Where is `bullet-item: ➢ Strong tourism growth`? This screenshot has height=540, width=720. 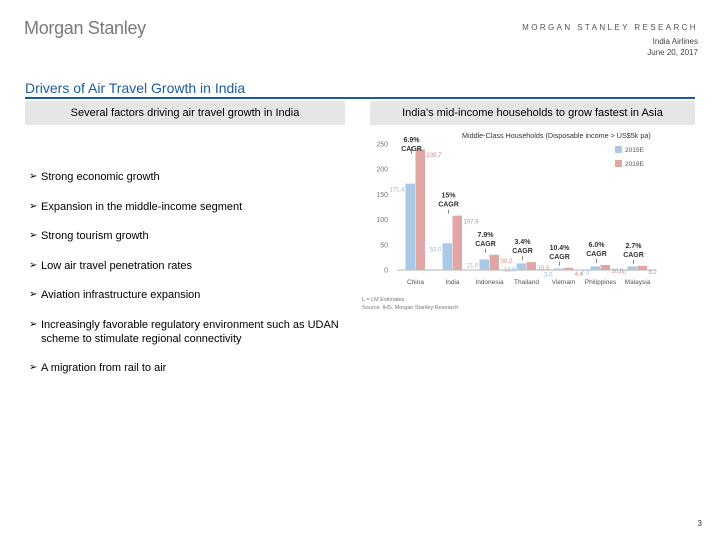
bullet-item: ➢ Strong tourism growth is located at coordinates (194, 236).